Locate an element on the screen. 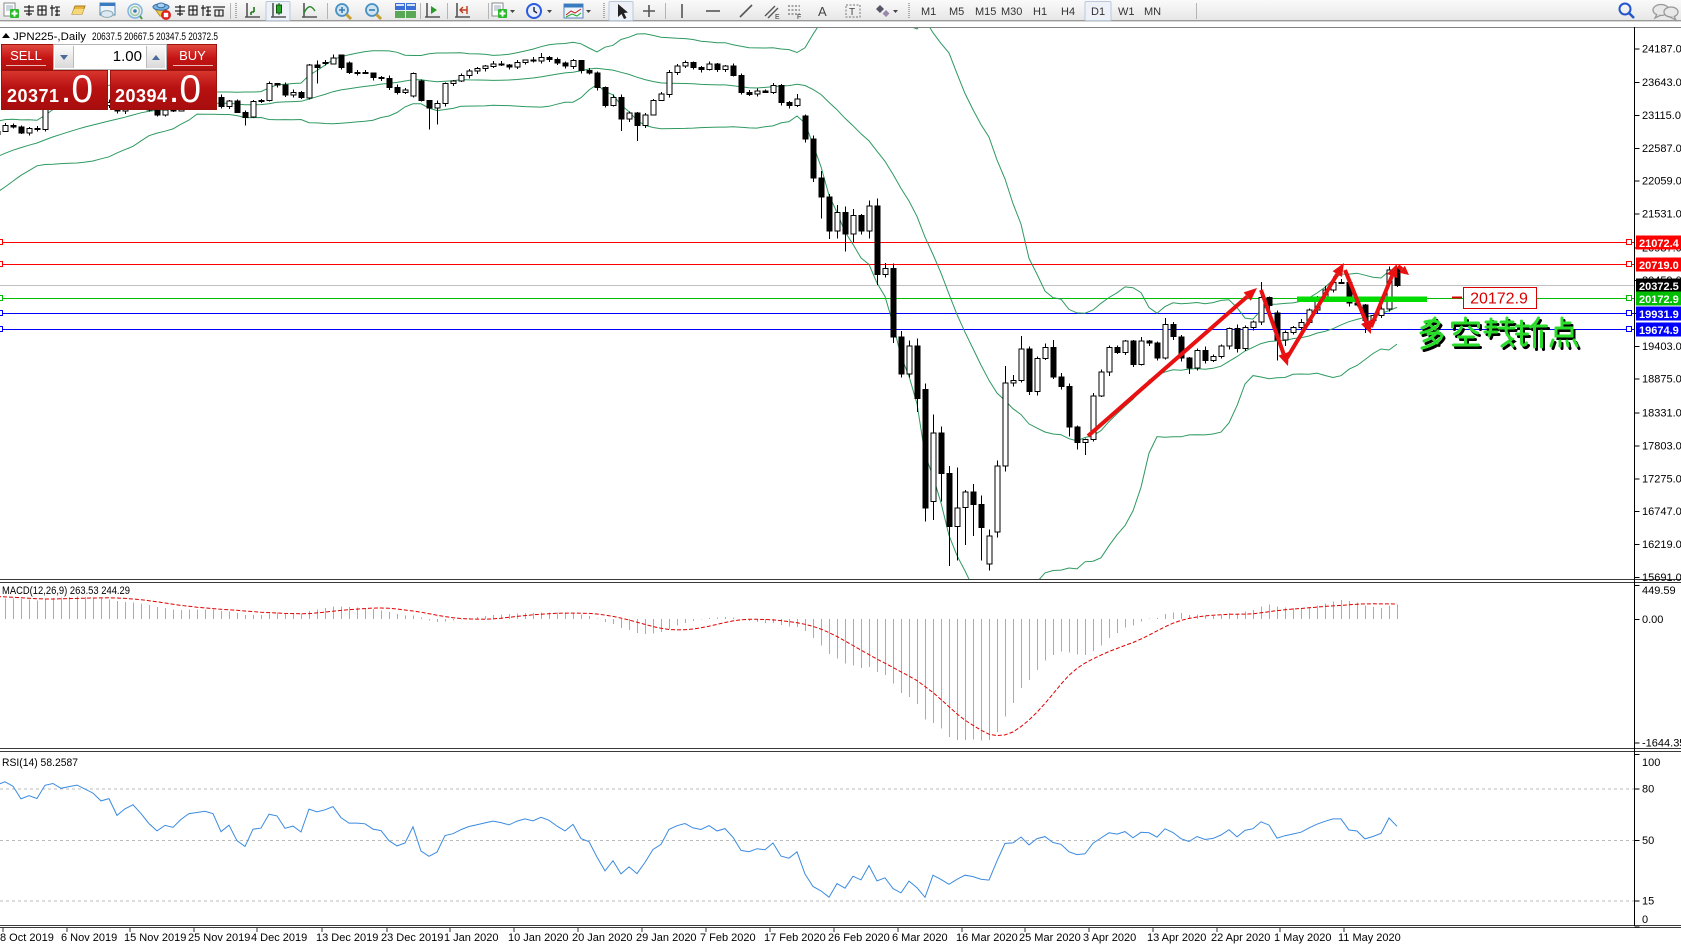  svg-text: 19931.9 is located at coordinates (1659, 315).